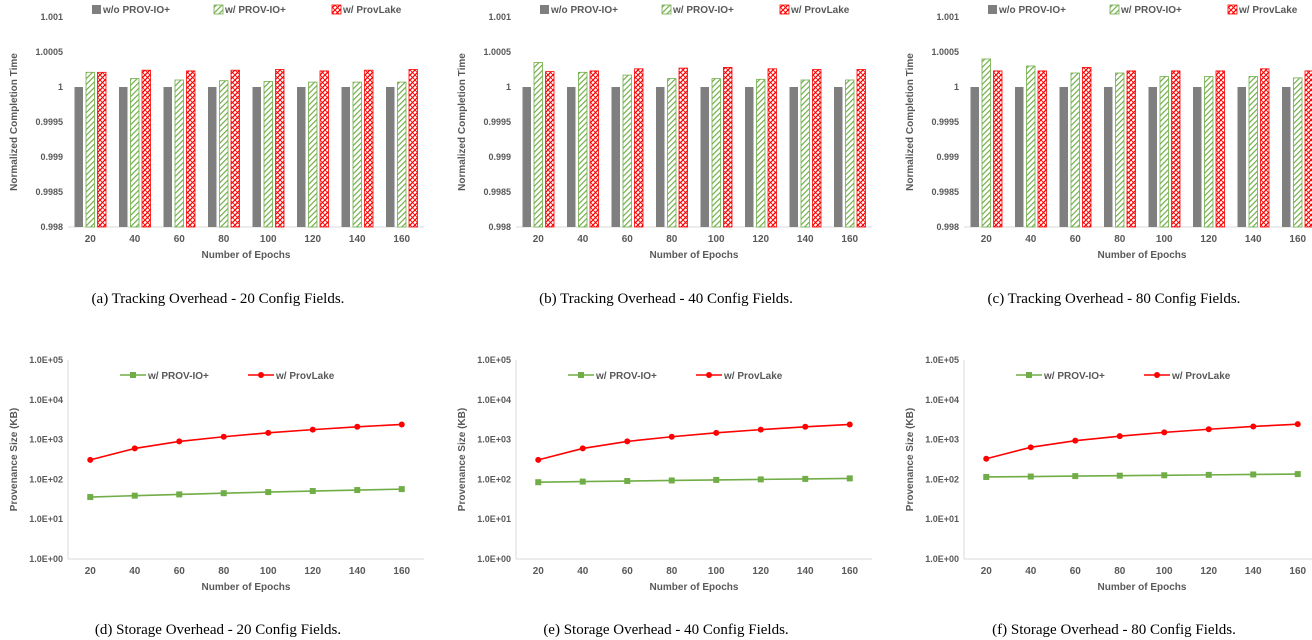  What do you see at coordinates (805, 571) in the screenshot?
I see `x-tick-label: 140` at bounding box center [805, 571].